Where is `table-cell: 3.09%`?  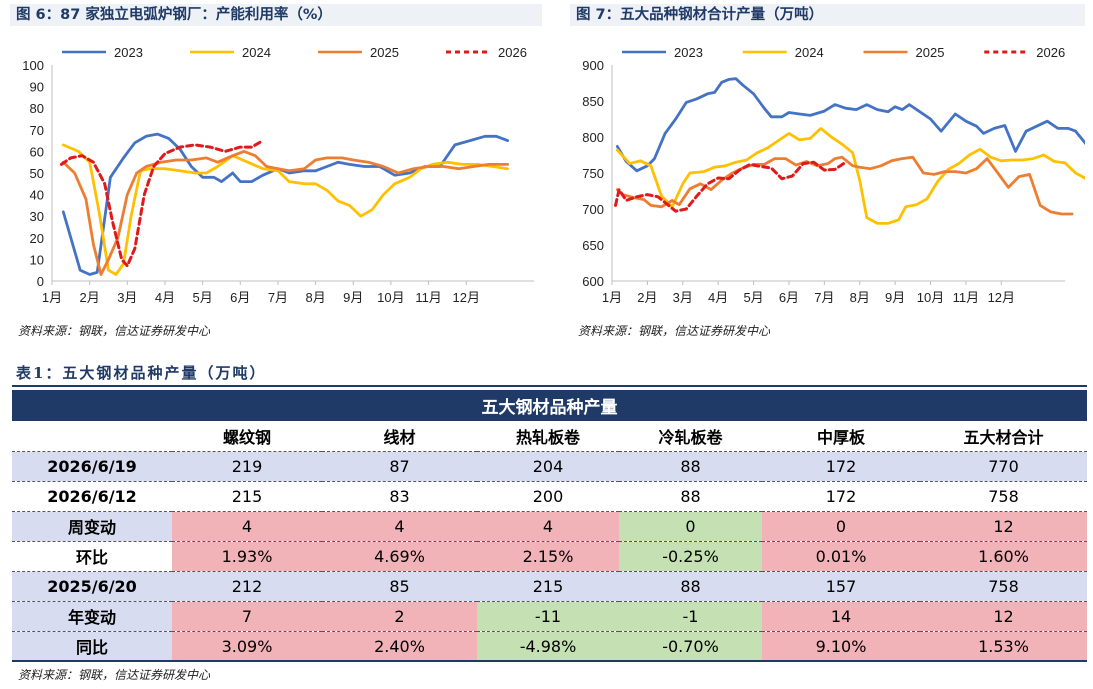 table-cell: 3.09% is located at coordinates (247, 646).